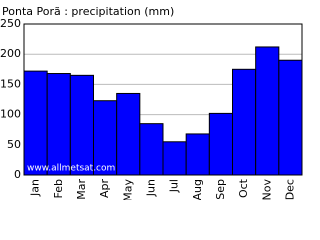  What do you see at coordinates (10, 53) in the screenshot?
I see `y-tick-label: 200` at bounding box center [10, 53].